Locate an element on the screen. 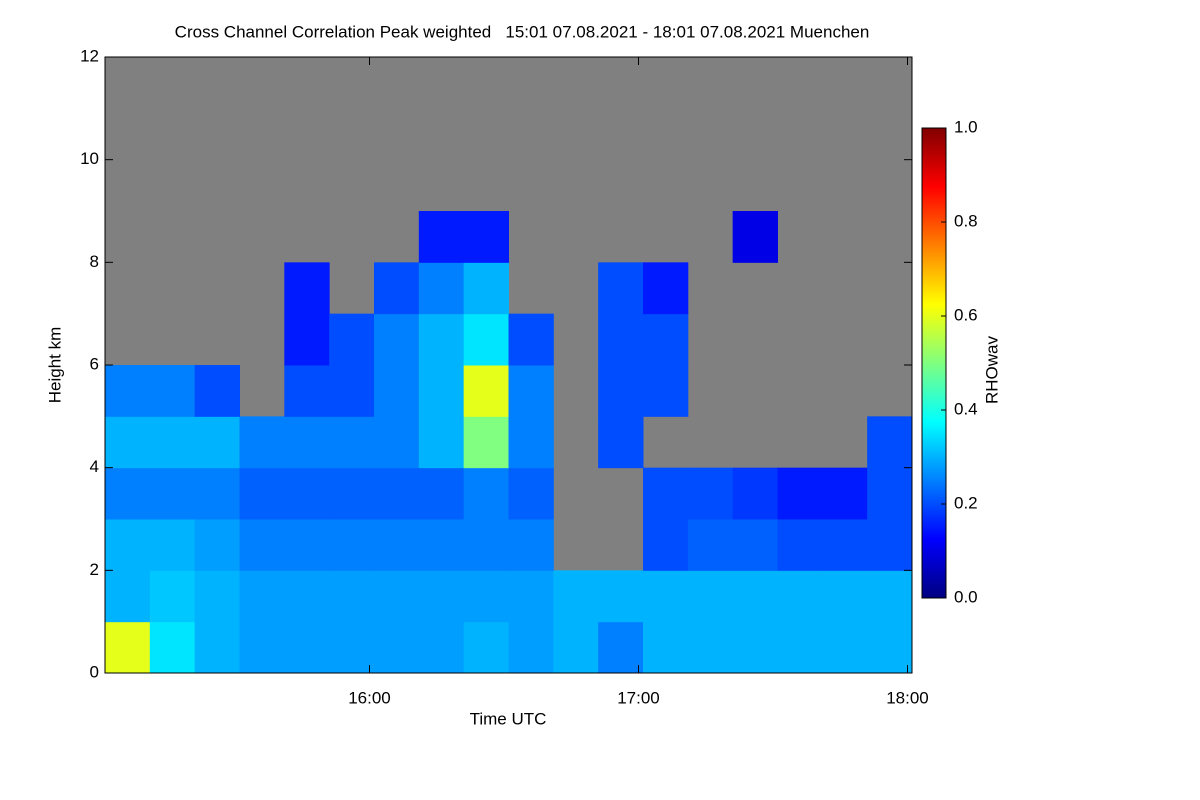 The image size is (1200, 800). y-tick-label: 8 is located at coordinates (94, 261).